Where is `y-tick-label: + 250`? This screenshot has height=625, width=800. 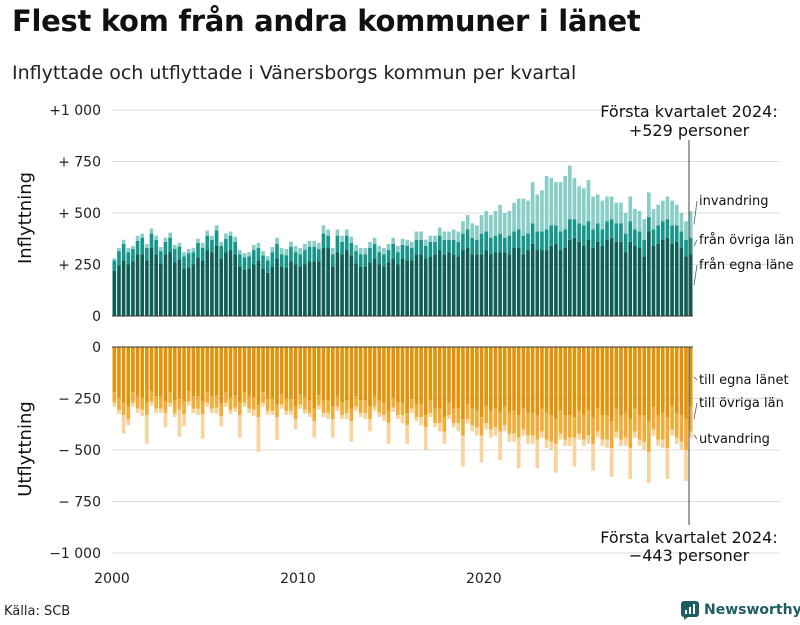
y-tick-label: + 250 is located at coordinates (79, 266).